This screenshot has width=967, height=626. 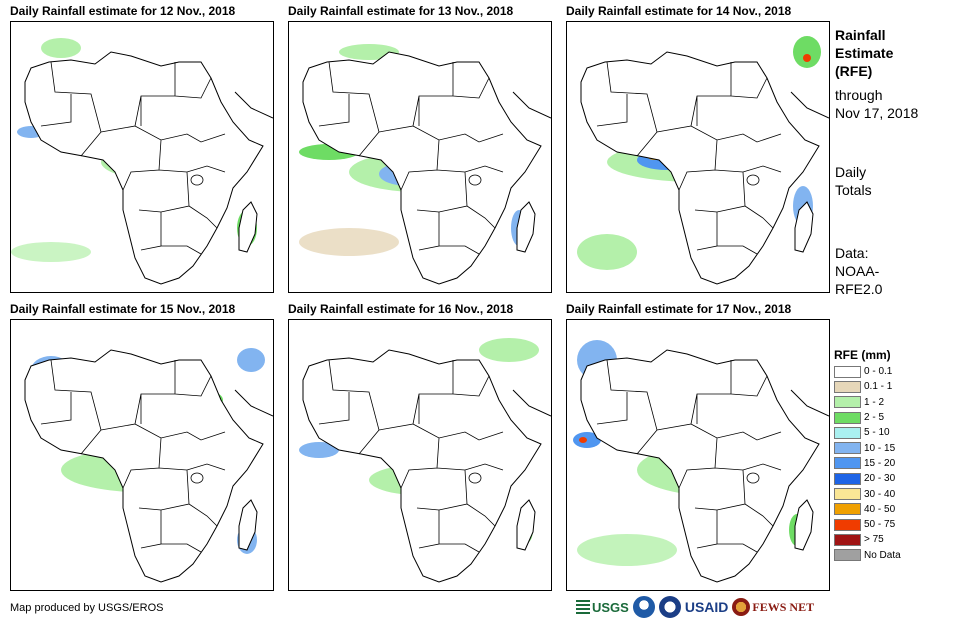 I want to click on legend-item: No Data, so click(x=874, y=555).